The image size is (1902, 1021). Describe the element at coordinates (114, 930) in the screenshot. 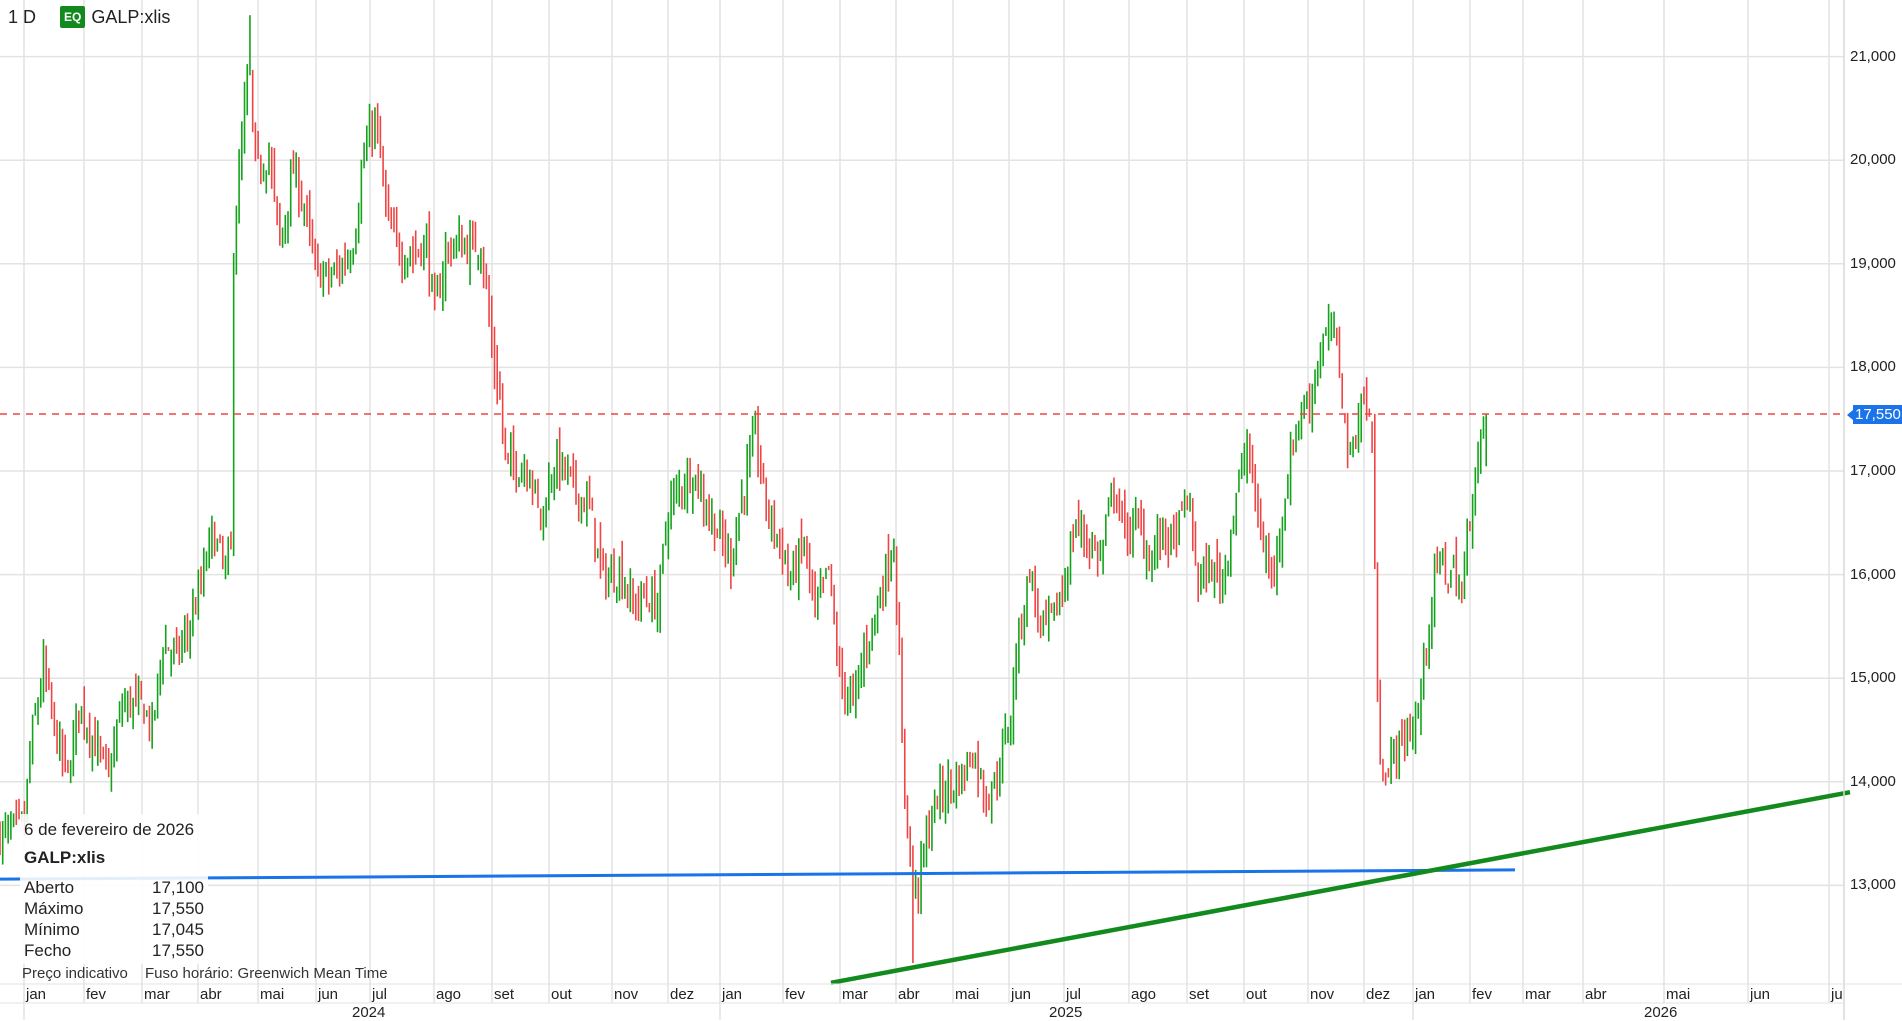

I see `tooltip-row-low: Mínimo 17,045` at that location.